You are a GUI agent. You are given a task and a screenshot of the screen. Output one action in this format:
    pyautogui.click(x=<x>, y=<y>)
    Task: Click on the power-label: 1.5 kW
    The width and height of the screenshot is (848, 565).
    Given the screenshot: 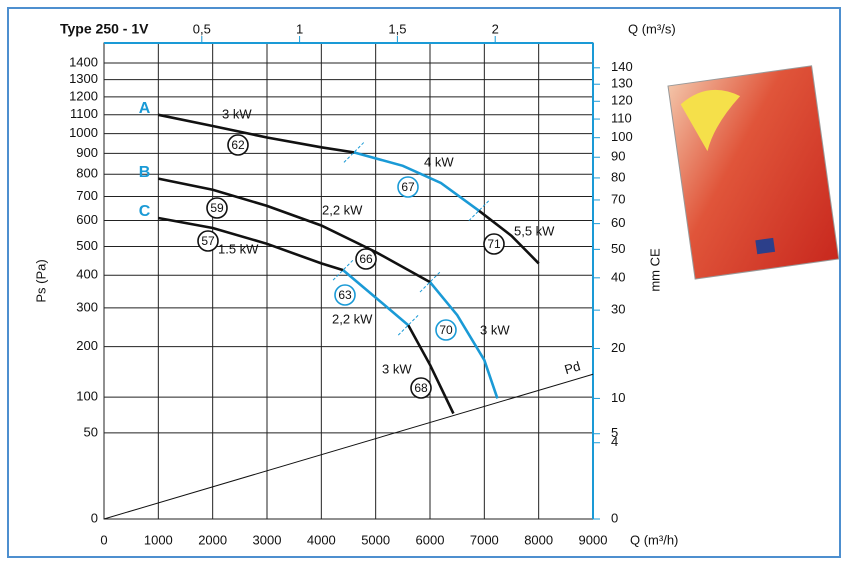 What is the action you would take?
    pyautogui.click(x=238, y=248)
    